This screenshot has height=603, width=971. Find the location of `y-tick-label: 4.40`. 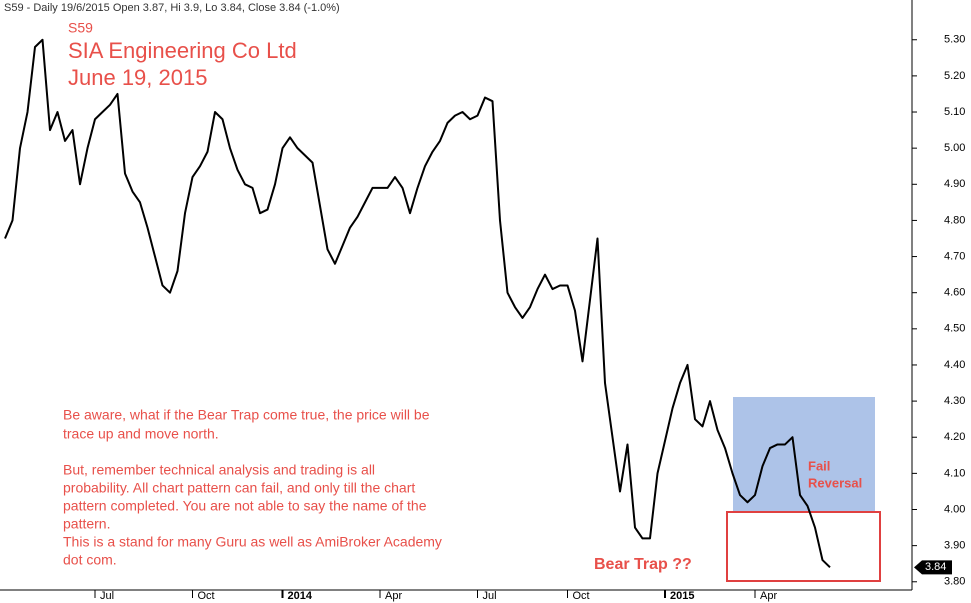

y-tick-label: 4.40 is located at coordinates (954, 365).